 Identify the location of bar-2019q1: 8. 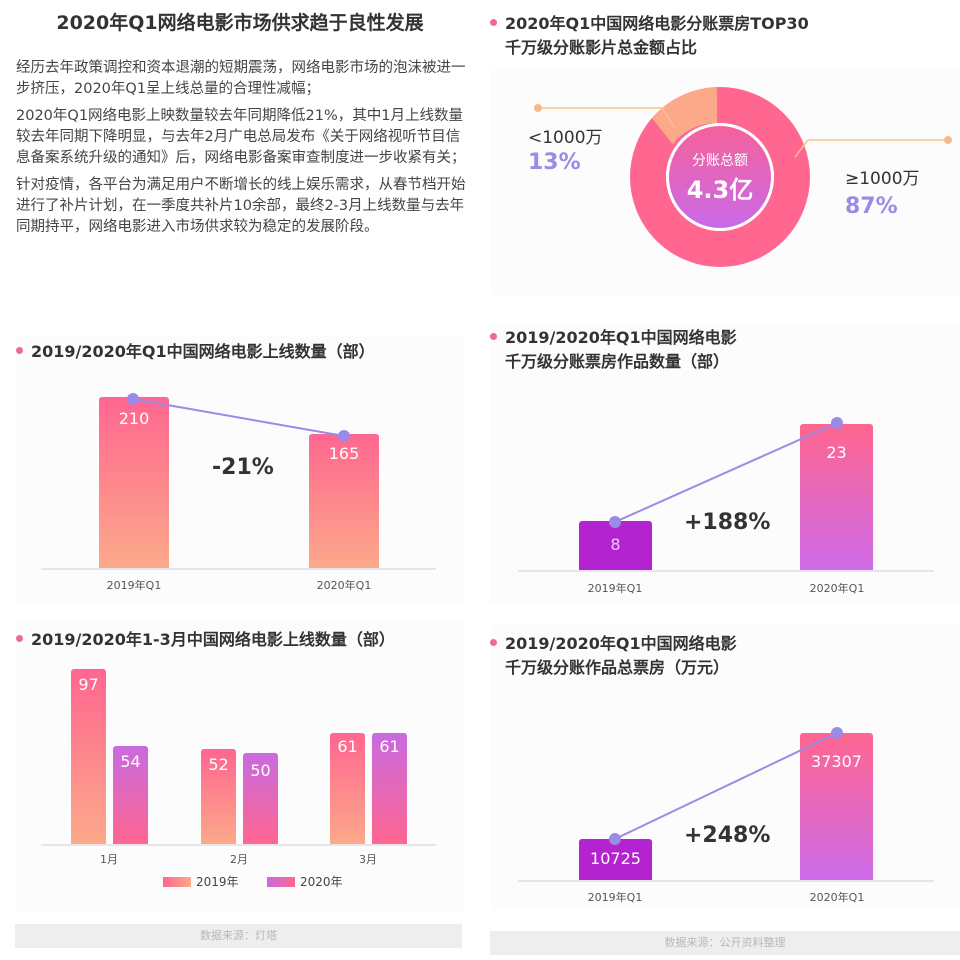
(615, 545).